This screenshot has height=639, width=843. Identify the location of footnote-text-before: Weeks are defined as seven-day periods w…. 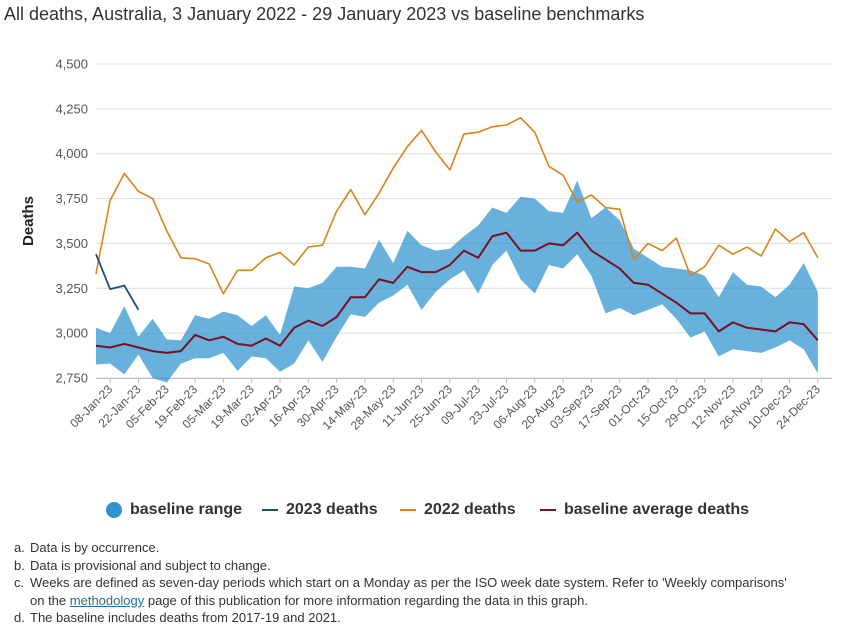
(408, 591).